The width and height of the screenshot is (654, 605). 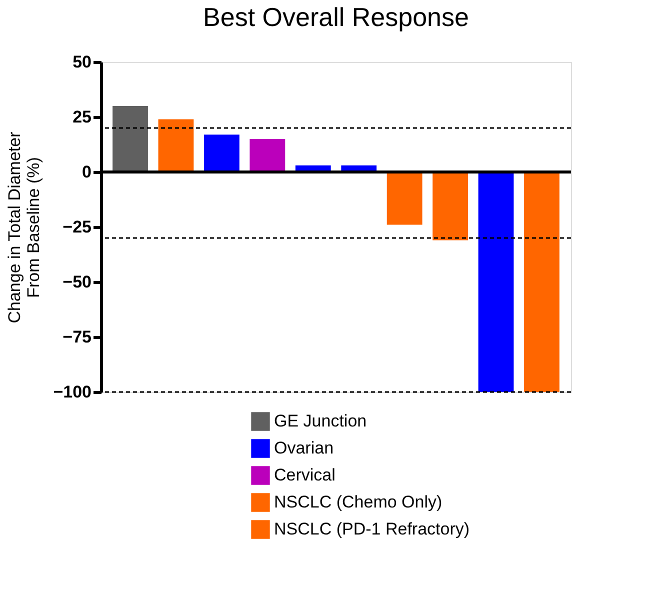 I want to click on legend-label: NSCLC (Chemo Only), so click(x=358, y=502).